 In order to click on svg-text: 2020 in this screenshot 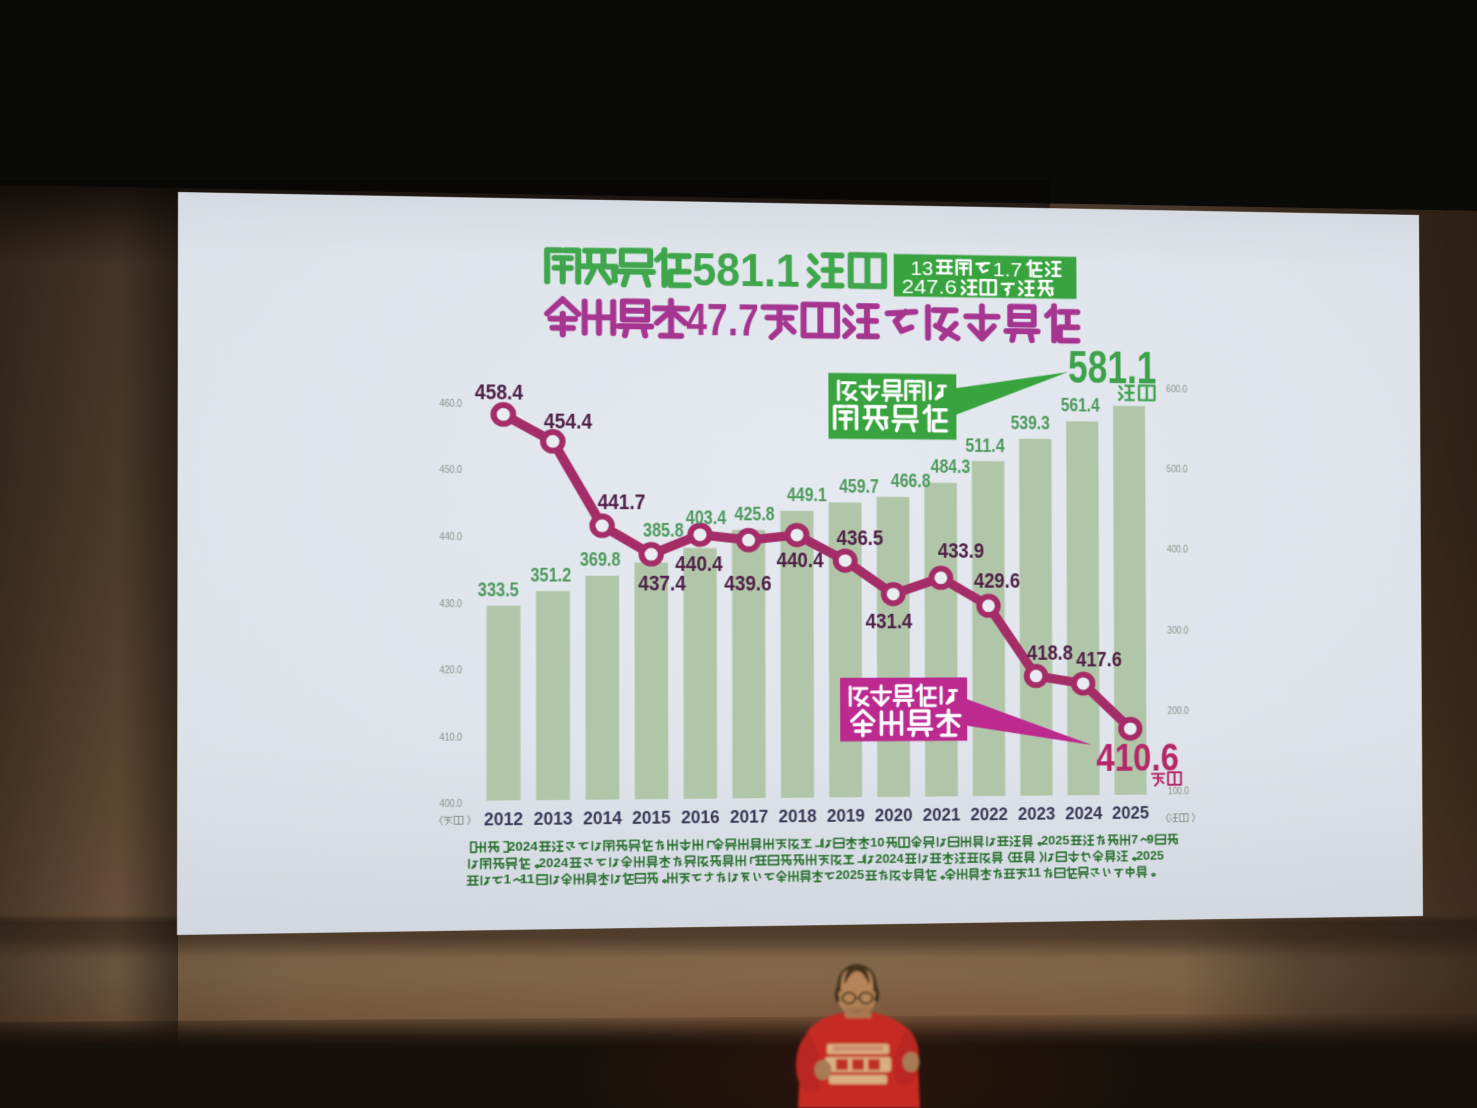, I will do `click(894, 815)`.